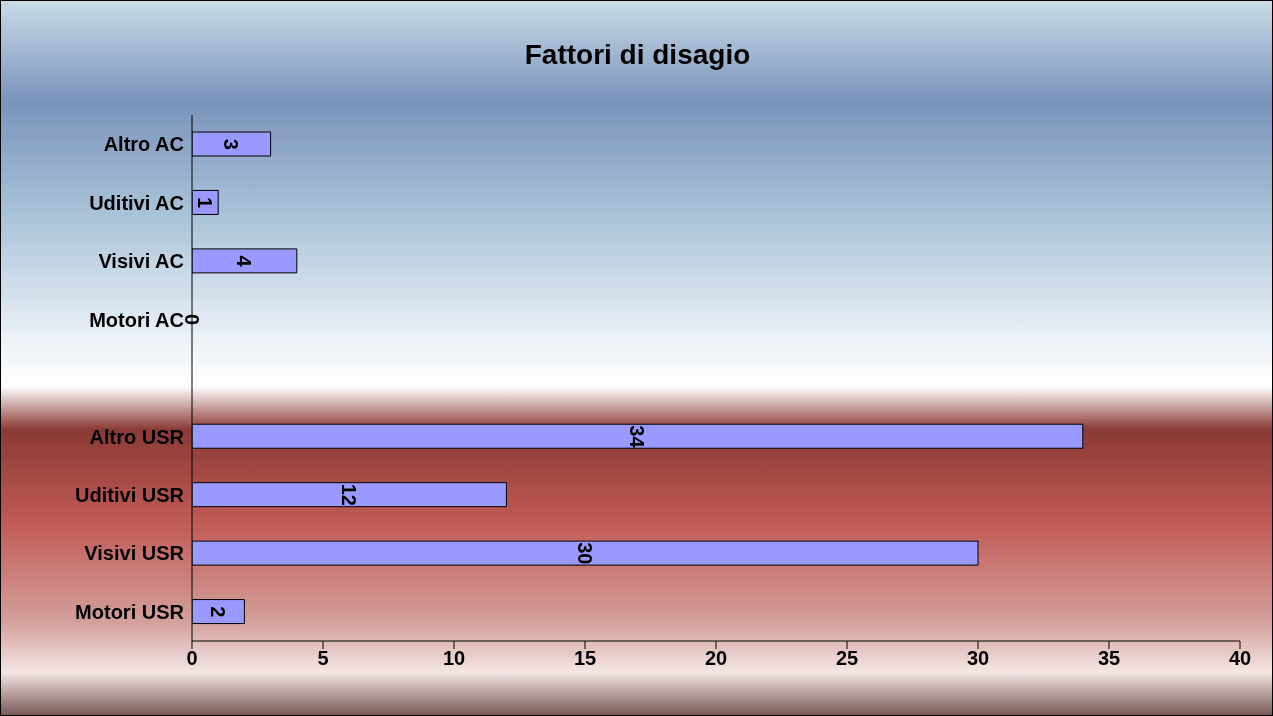 This screenshot has height=716, width=1273. What do you see at coordinates (136, 319) in the screenshot?
I see `y-tick-label: Motori AC` at bounding box center [136, 319].